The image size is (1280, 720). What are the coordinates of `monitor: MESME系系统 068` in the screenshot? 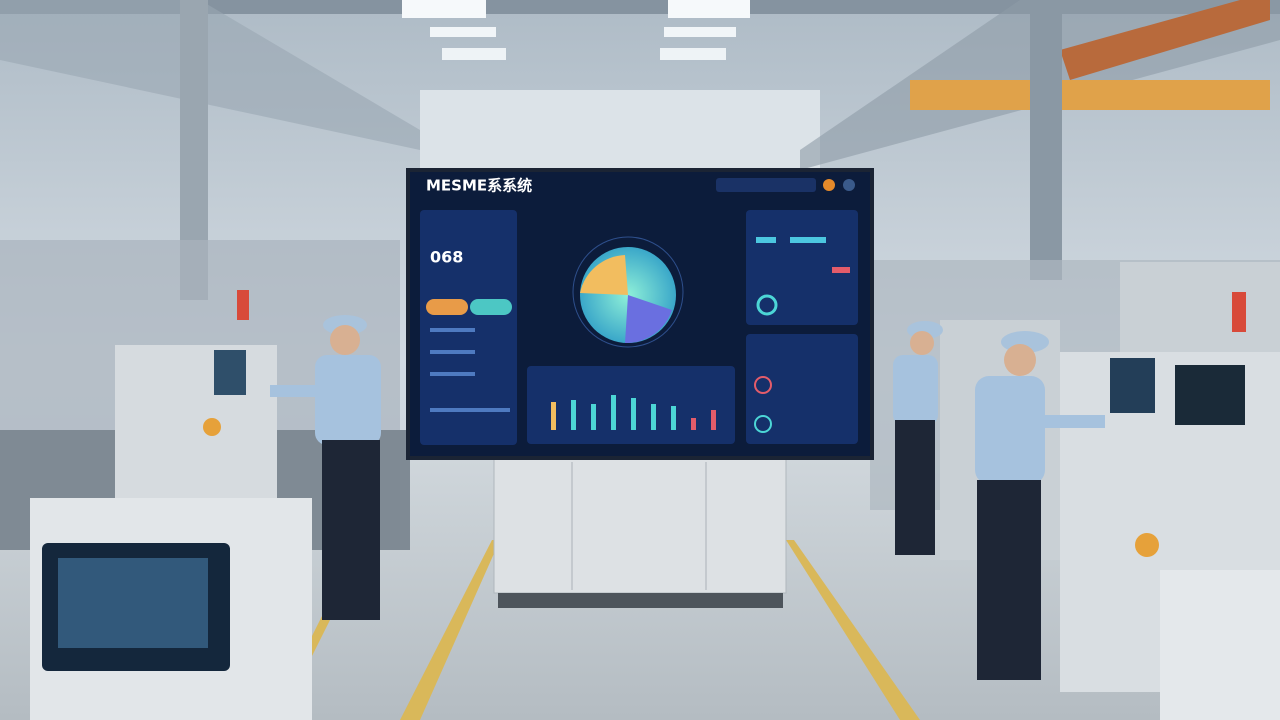 It's located at (640, 314).